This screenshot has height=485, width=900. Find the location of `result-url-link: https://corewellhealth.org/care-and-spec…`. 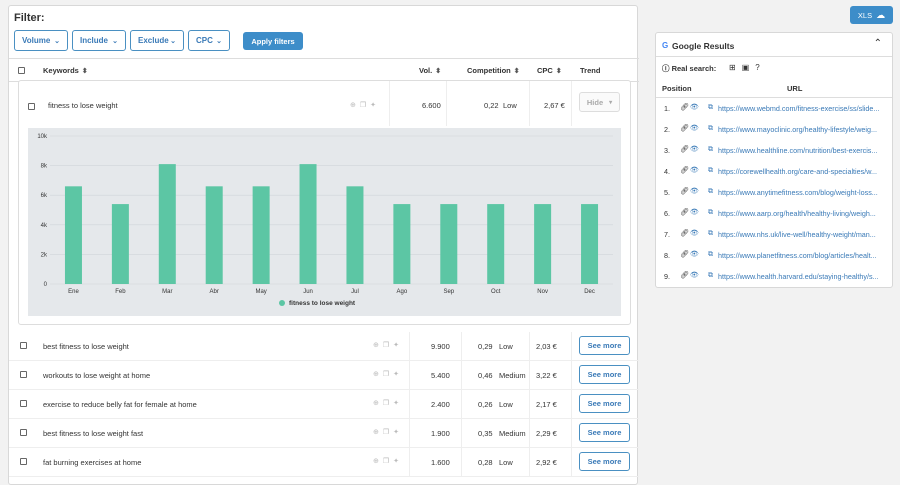

result-url-link: https://corewellhealth.org/care-and-spec… is located at coordinates (798, 171).